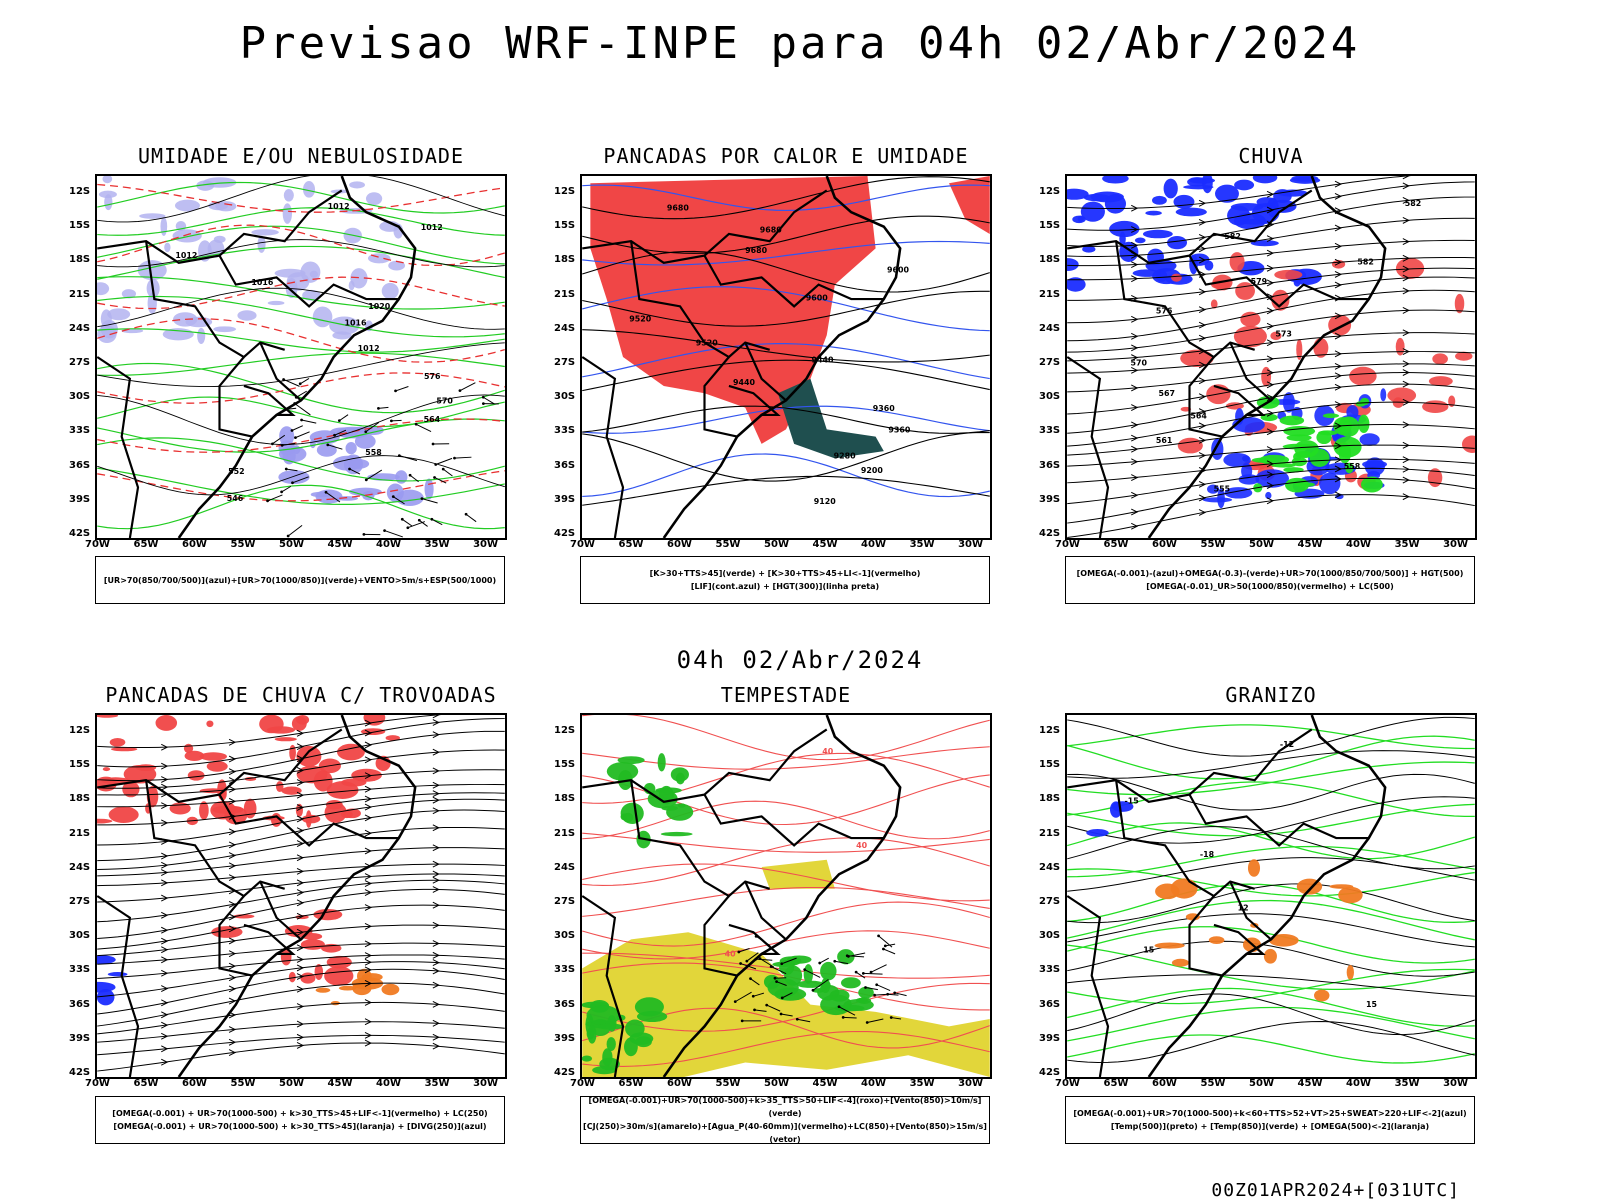  What do you see at coordinates (825, 501) in the screenshot?
I see `contour-label: 9120` at bounding box center [825, 501].